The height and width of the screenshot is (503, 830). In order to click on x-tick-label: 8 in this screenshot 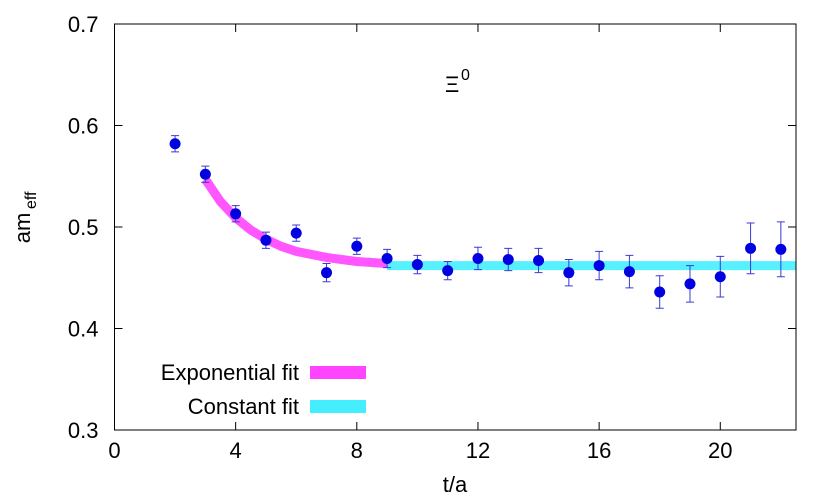, I will do `click(357, 450)`.